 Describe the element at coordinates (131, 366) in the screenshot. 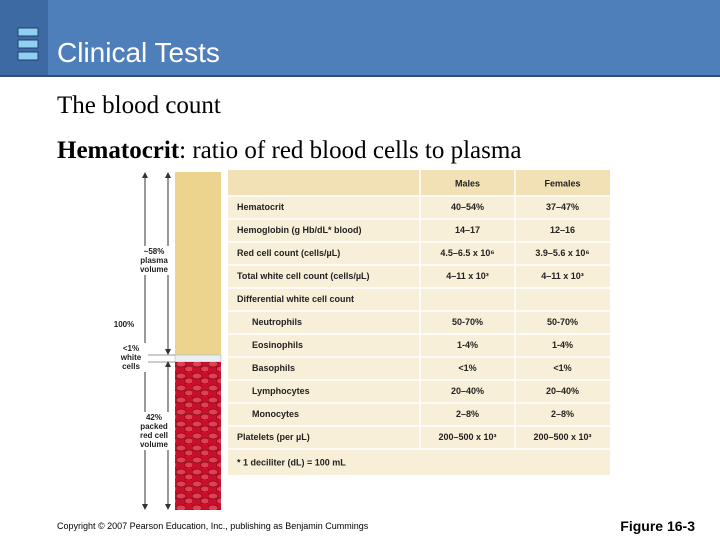

I see `figure-label: cells` at that location.